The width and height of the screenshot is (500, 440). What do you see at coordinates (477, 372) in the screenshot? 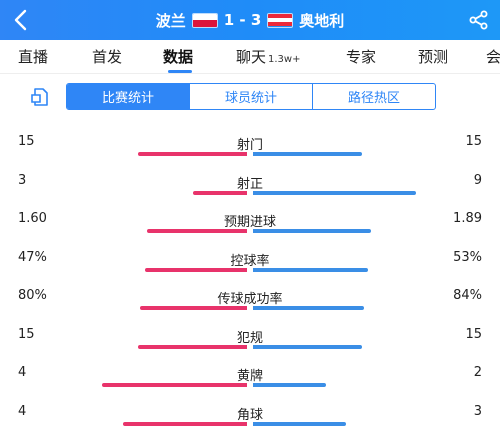
I see `away-stat-value: 2` at bounding box center [477, 372].